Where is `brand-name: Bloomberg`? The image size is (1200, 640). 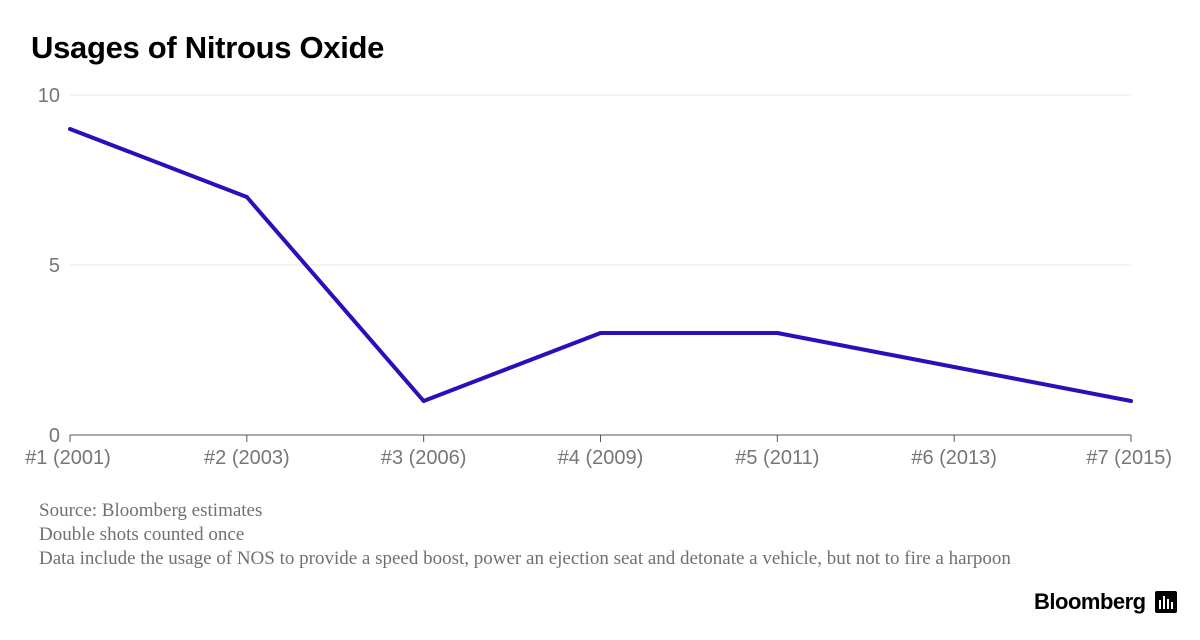
brand-name: Bloomberg is located at coordinates (1090, 601).